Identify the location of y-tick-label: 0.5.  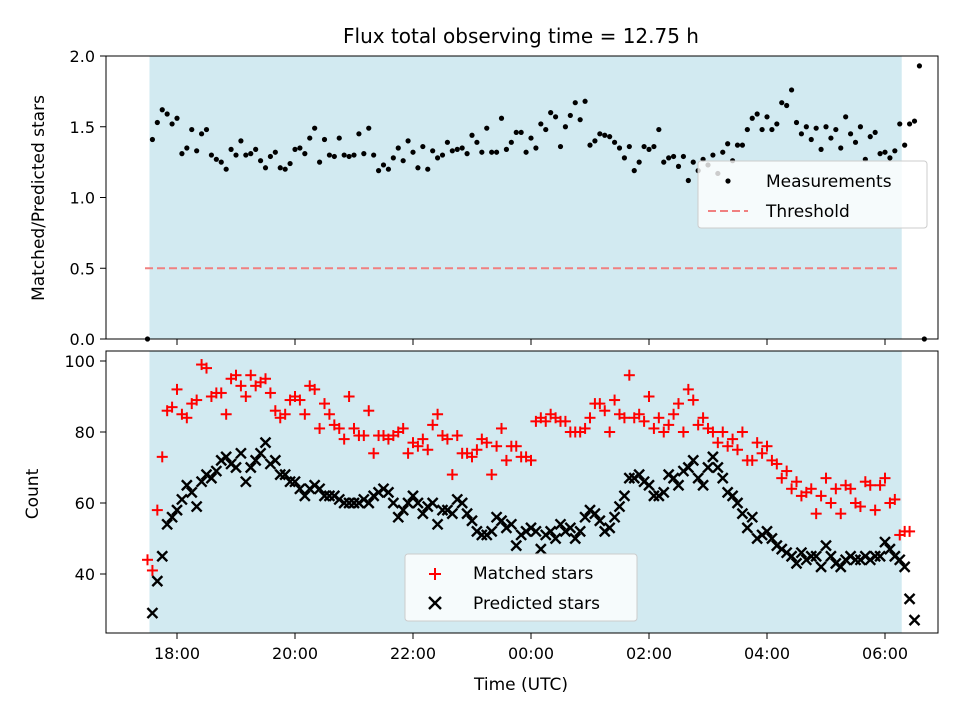
(82, 268).